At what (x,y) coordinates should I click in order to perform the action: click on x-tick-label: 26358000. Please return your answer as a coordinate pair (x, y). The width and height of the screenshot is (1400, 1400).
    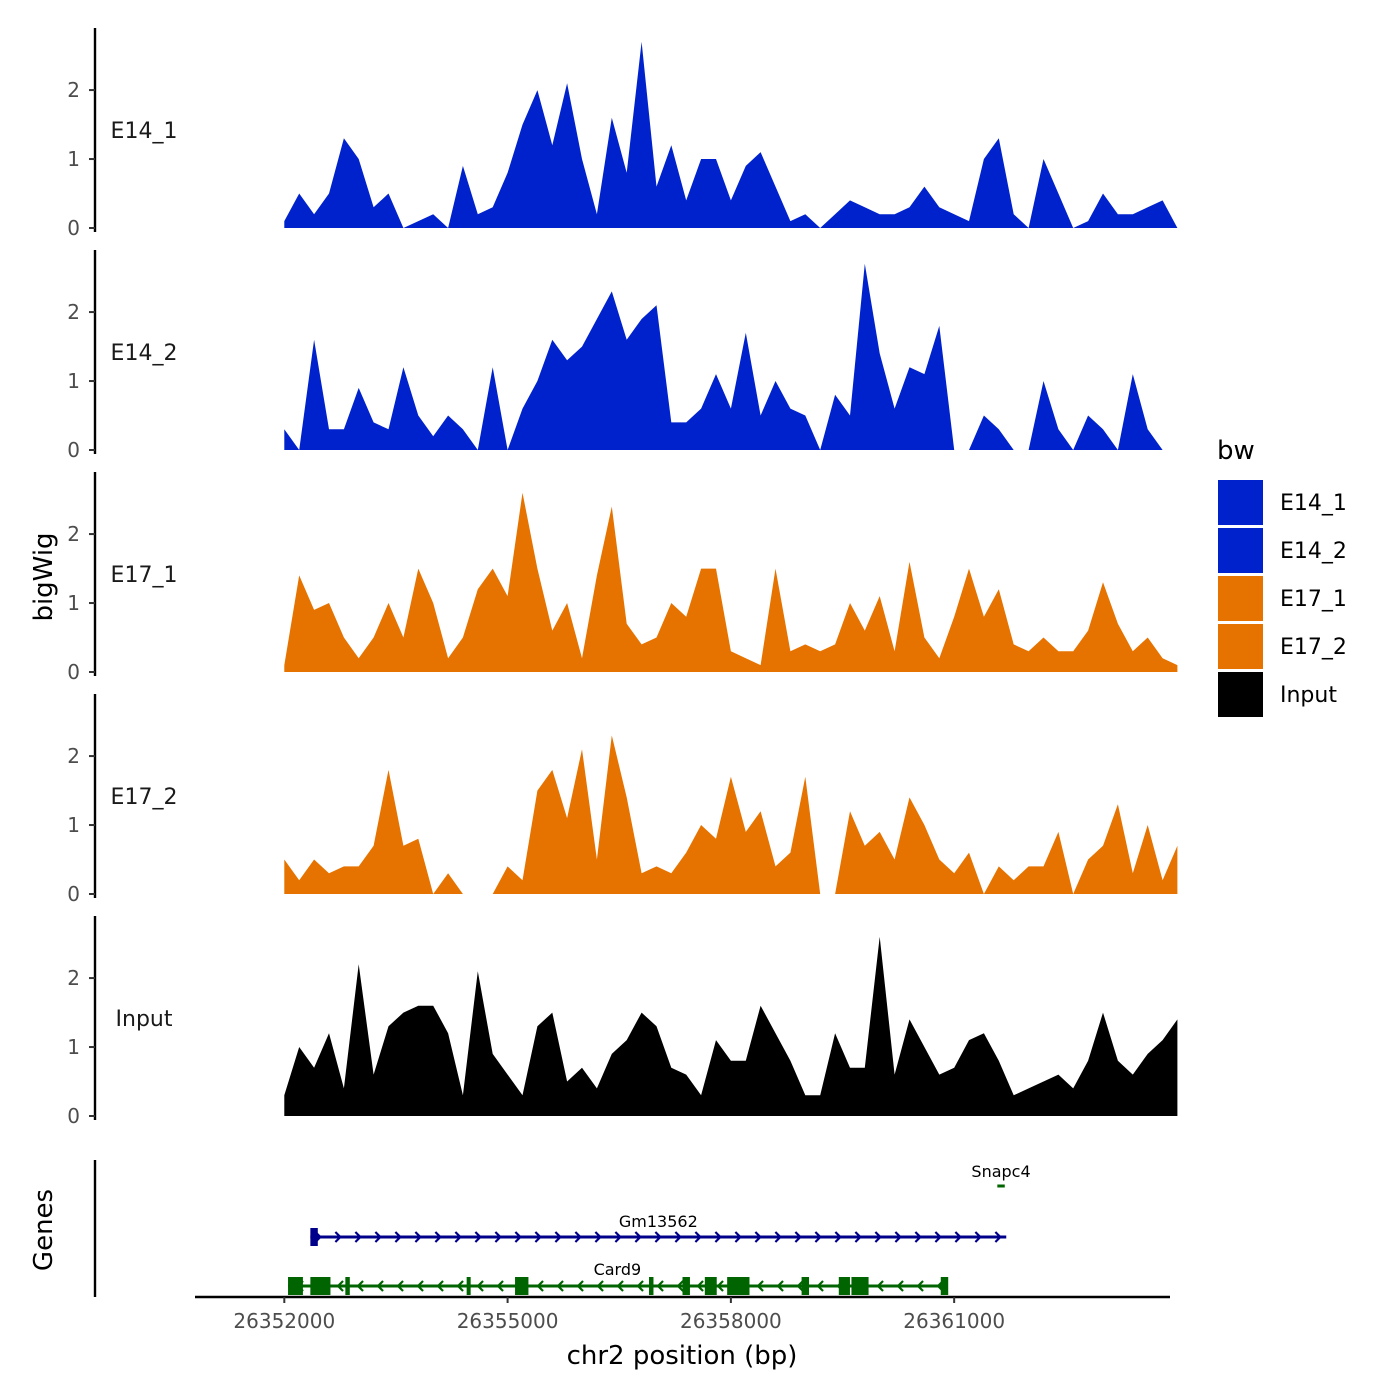
    Looking at the image, I should click on (731, 1321).